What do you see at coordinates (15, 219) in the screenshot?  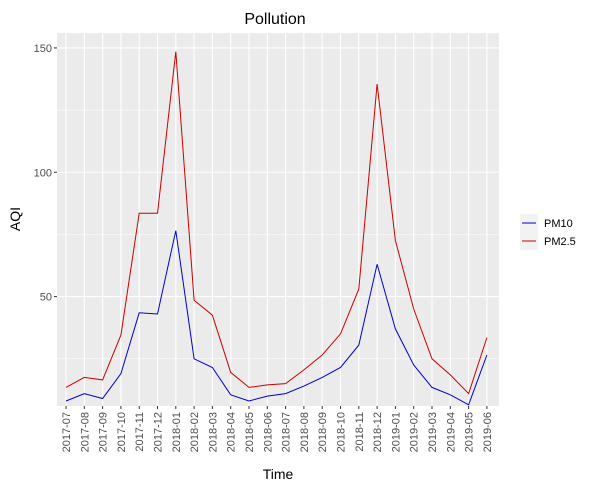 I see `y-axis-title: AQI` at bounding box center [15, 219].